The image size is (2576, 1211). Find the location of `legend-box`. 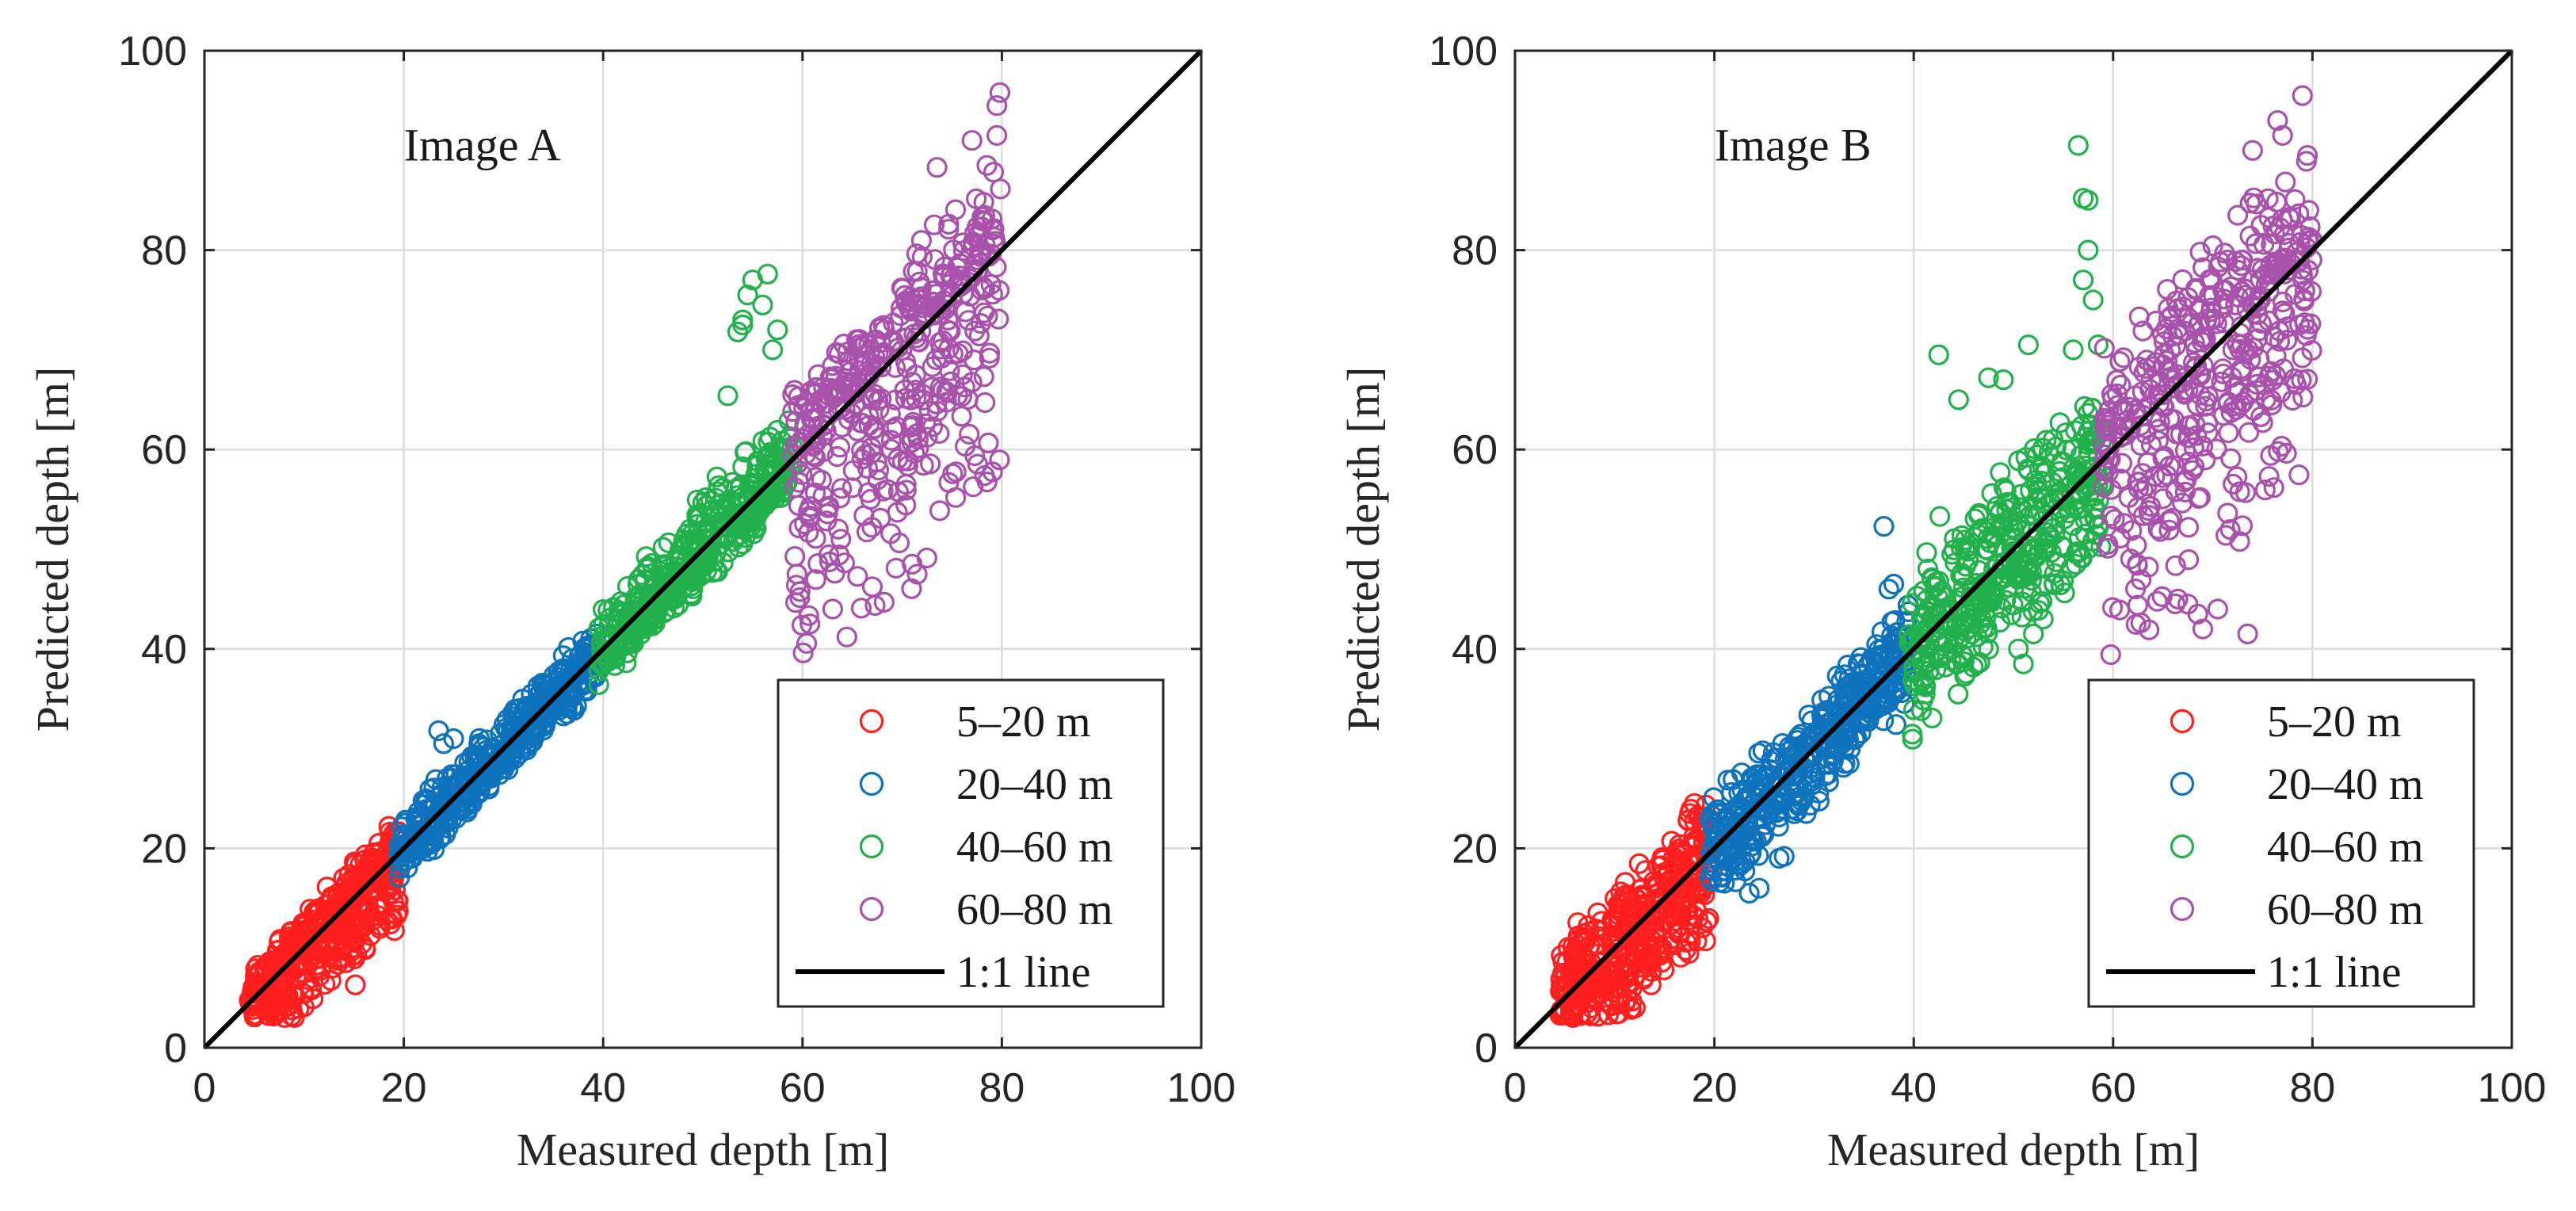

legend-box is located at coordinates (2281, 843).